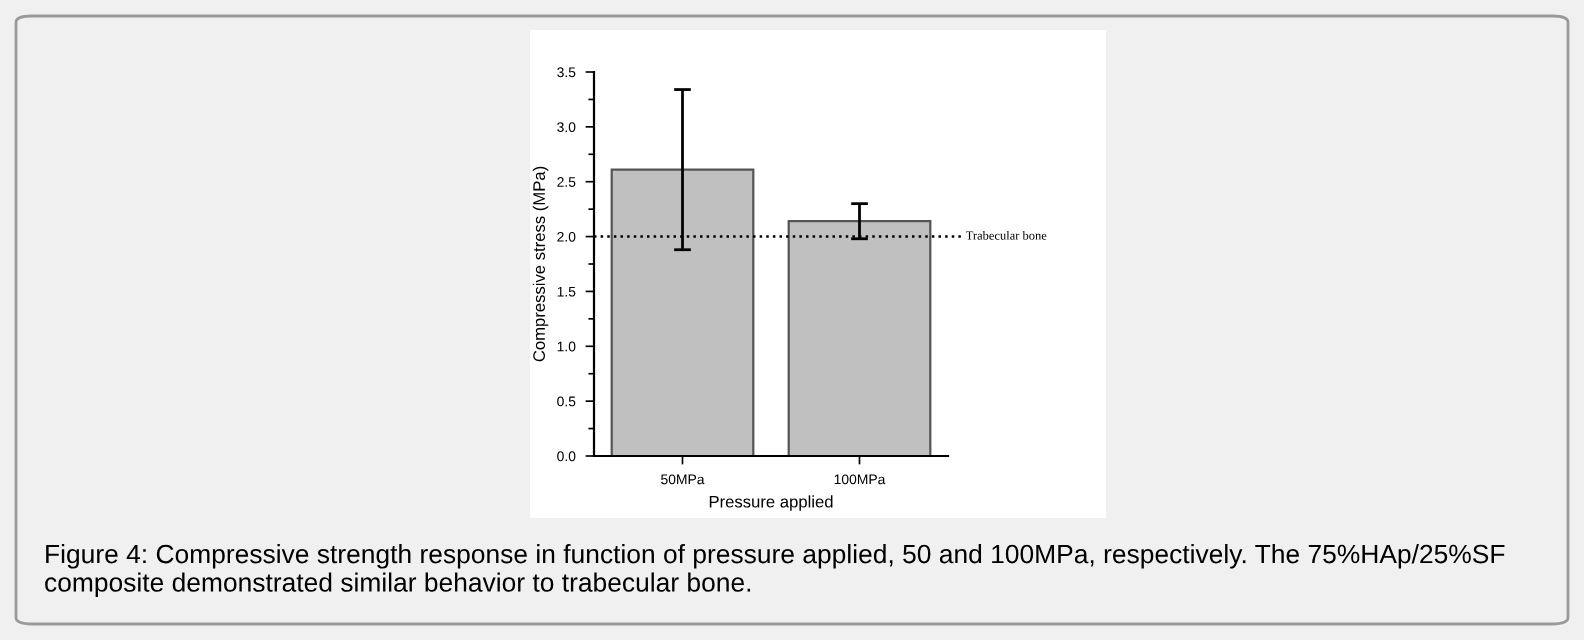 Image resolution: width=1584 pixels, height=640 pixels. Describe the element at coordinates (540, 264) in the screenshot. I see `y-axis-title: Compressive stress (MPa)` at that location.